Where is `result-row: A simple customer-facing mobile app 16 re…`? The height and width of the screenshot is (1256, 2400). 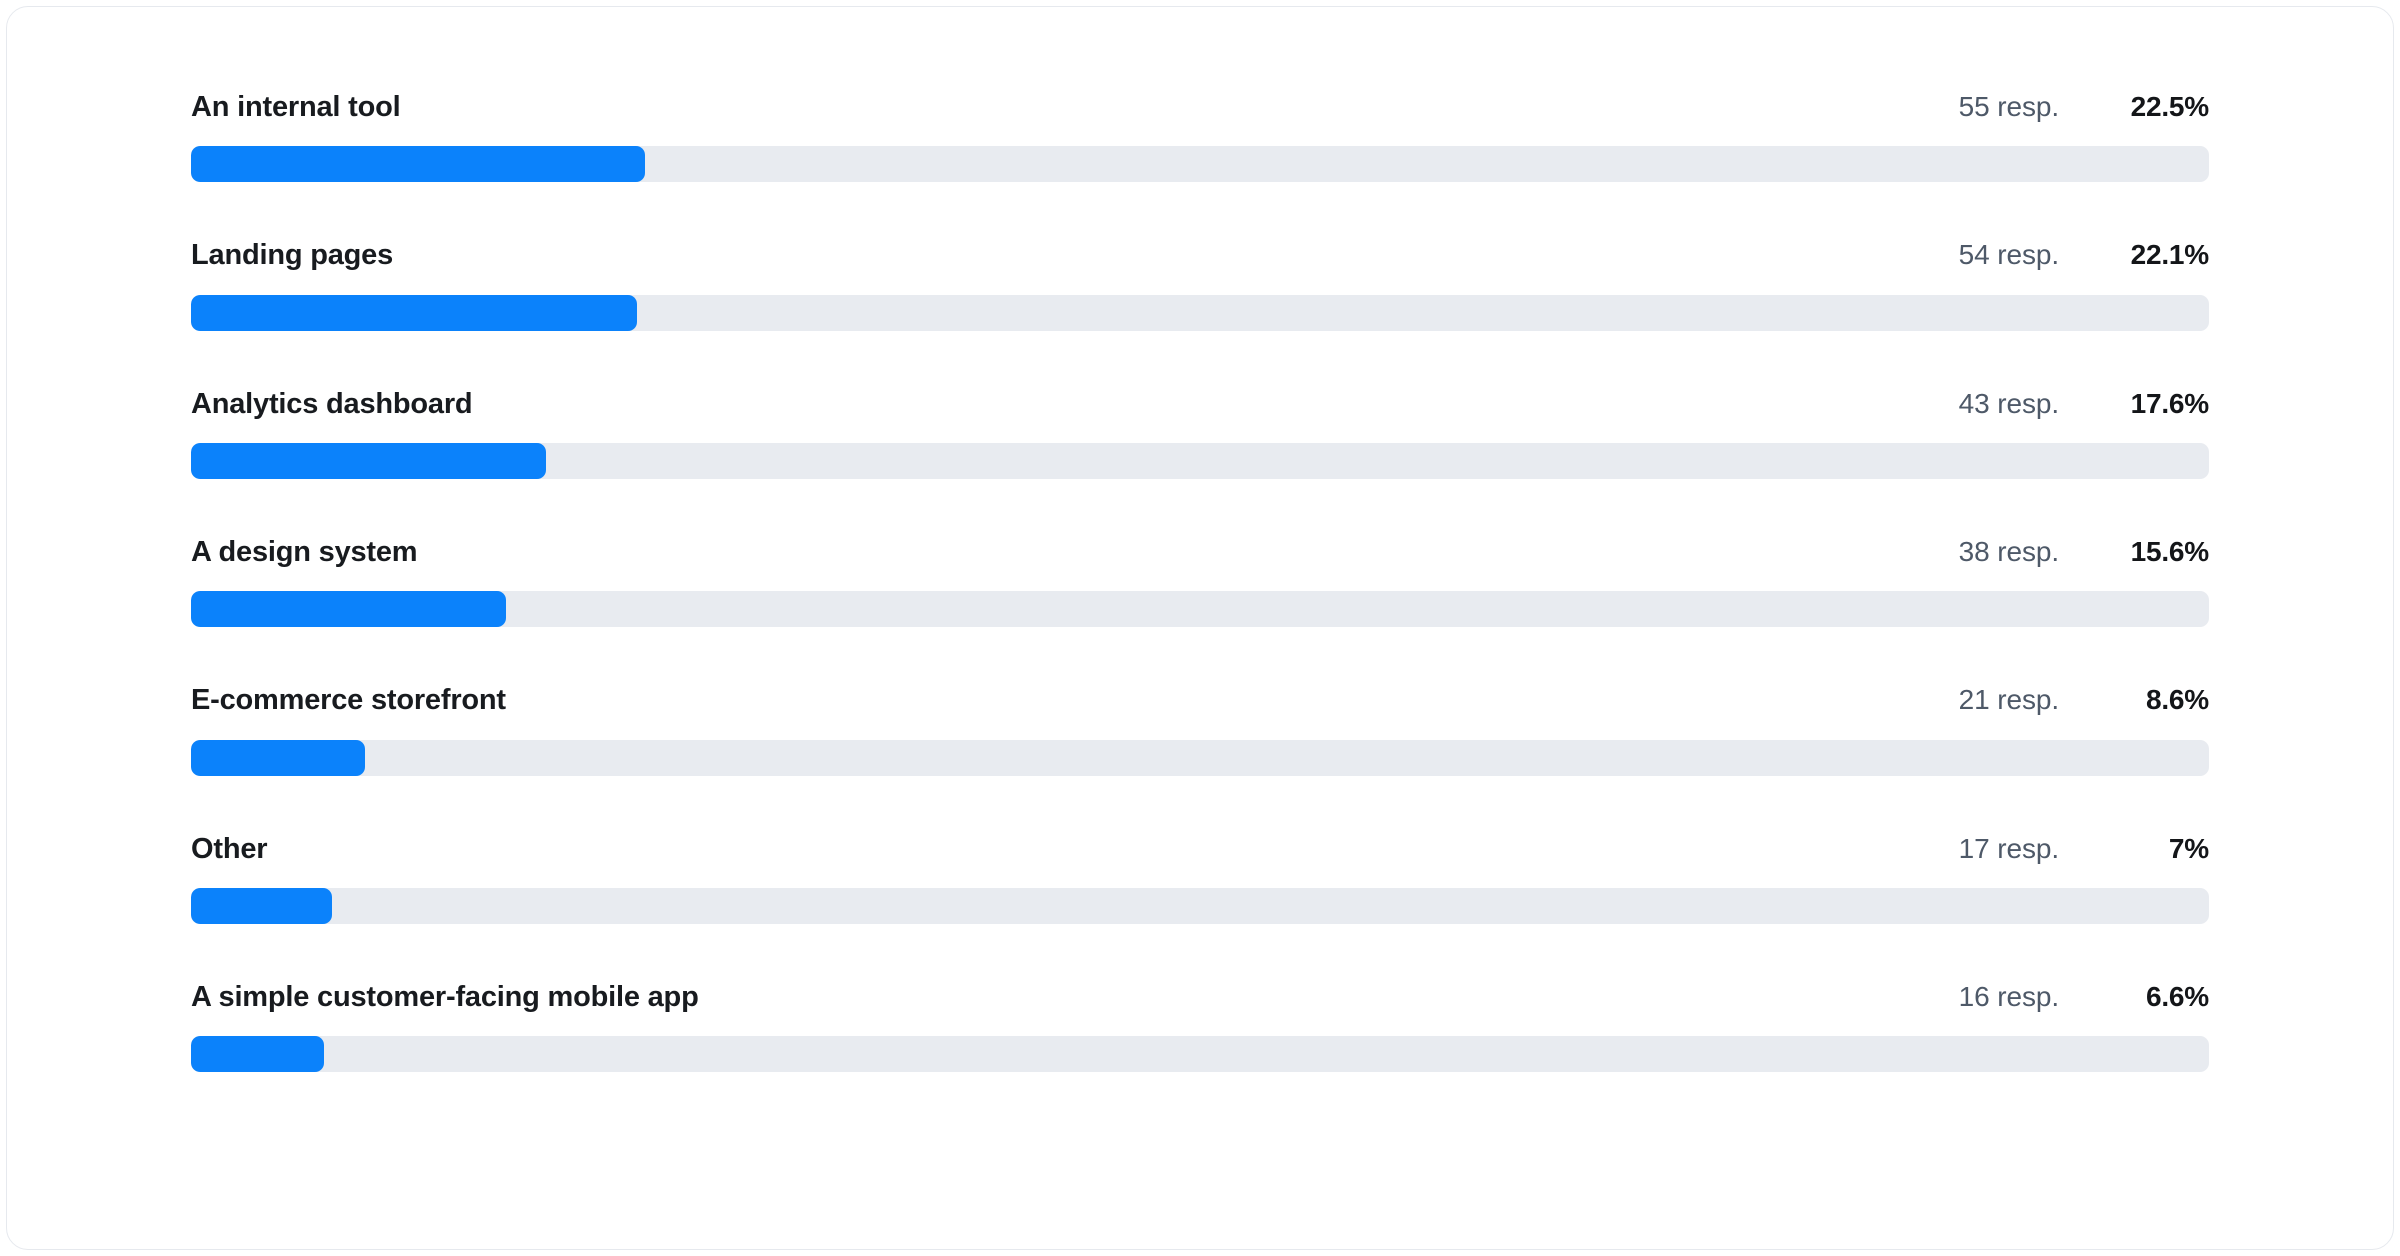
result-row: A simple customer-facing mobile app 16 re… is located at coordinates (1200, 1027).